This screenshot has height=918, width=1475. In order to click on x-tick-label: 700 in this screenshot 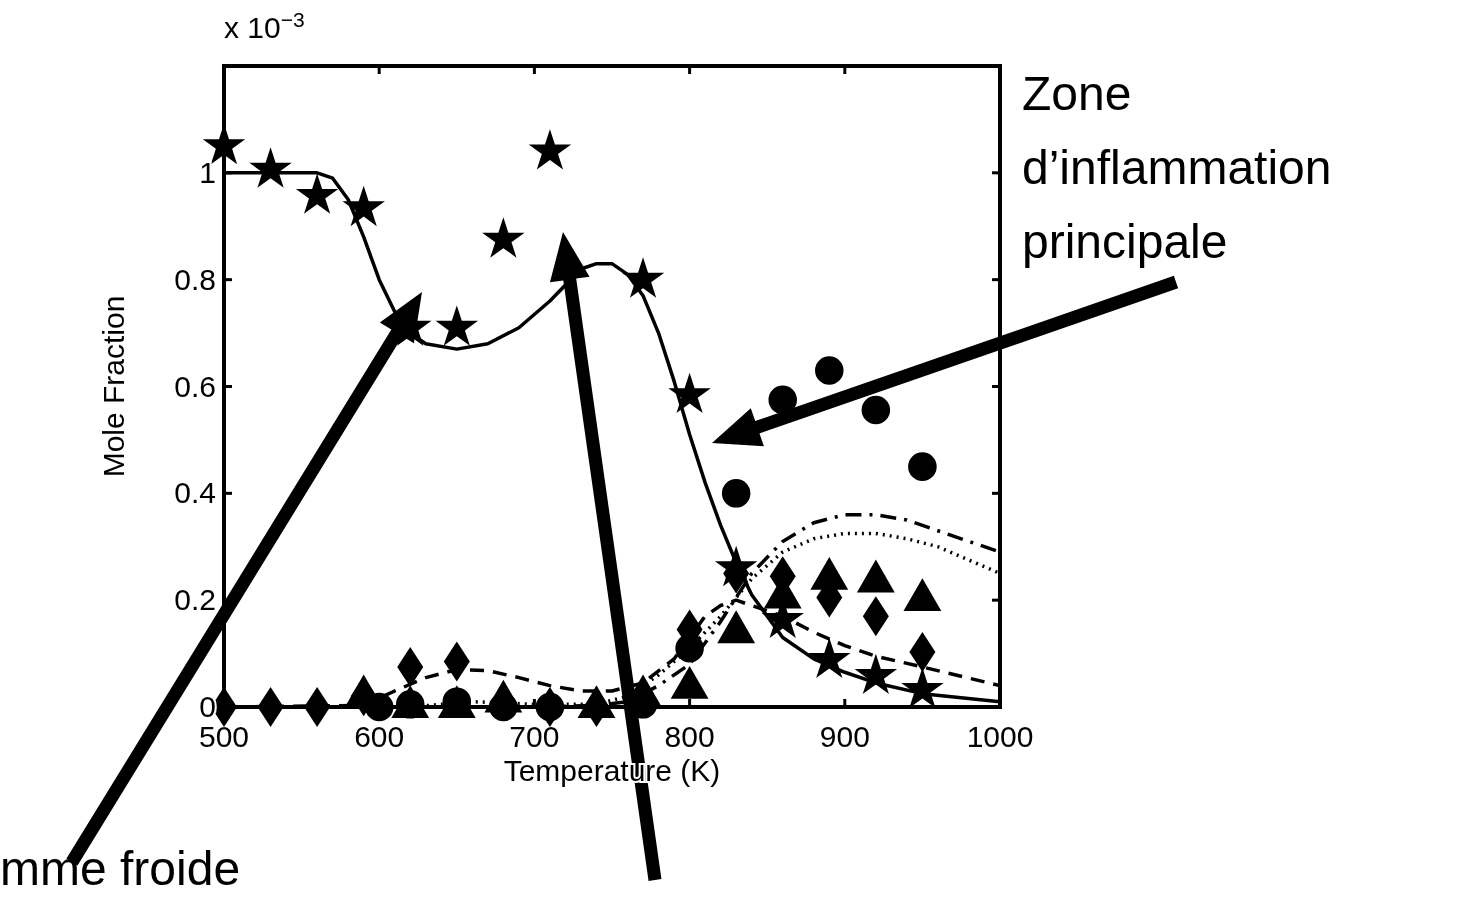, I will do `click(534, 736)`.